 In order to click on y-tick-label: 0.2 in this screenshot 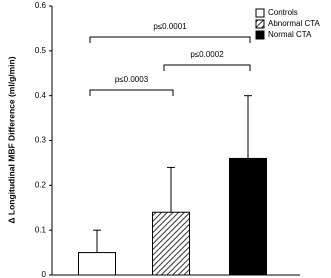, I will do `click(41, 184)`.